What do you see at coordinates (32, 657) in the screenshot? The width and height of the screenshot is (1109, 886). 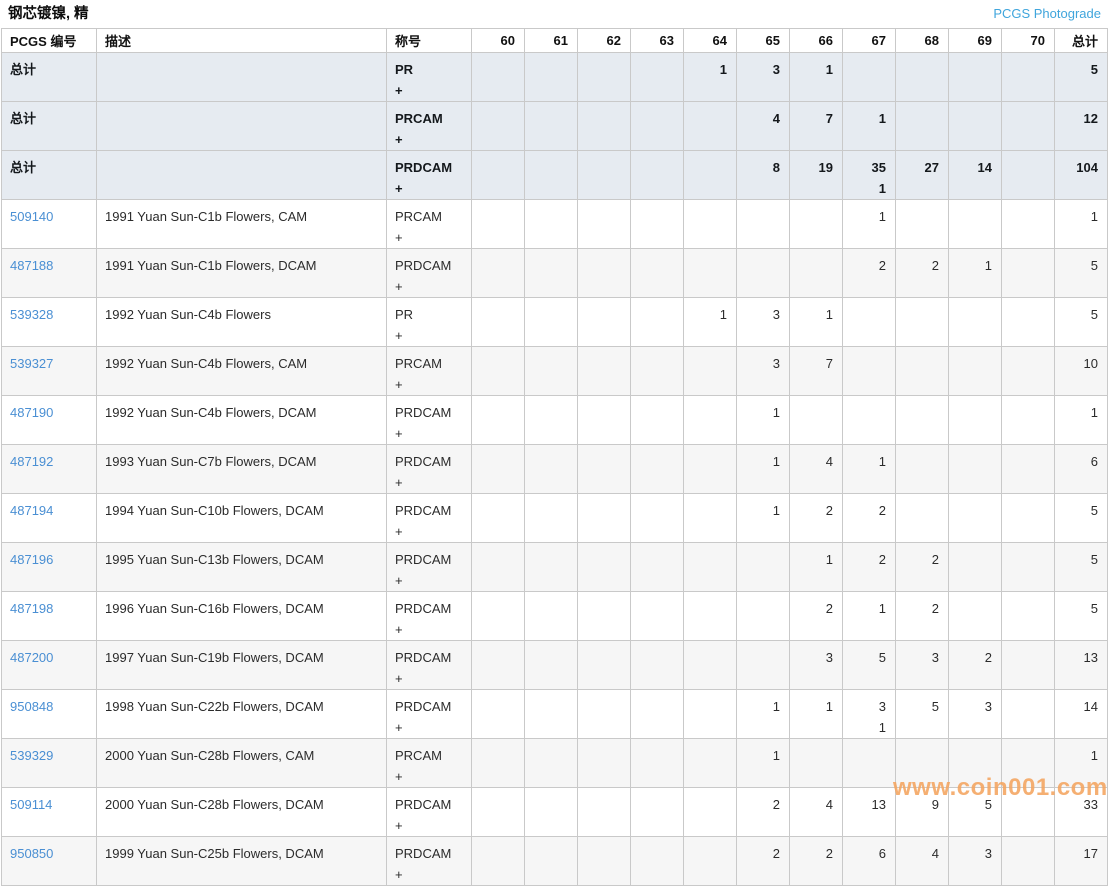 I see `pcgs-number-link: 487200` at bounding box center [32, 657].